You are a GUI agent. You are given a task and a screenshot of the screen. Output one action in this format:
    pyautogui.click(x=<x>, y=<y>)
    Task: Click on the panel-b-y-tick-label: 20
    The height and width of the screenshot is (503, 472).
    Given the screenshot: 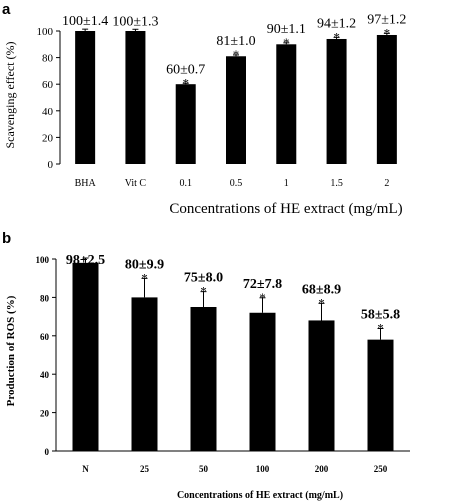 What is the action you would take?
    pyautogui.click(x=45, y=414)
    